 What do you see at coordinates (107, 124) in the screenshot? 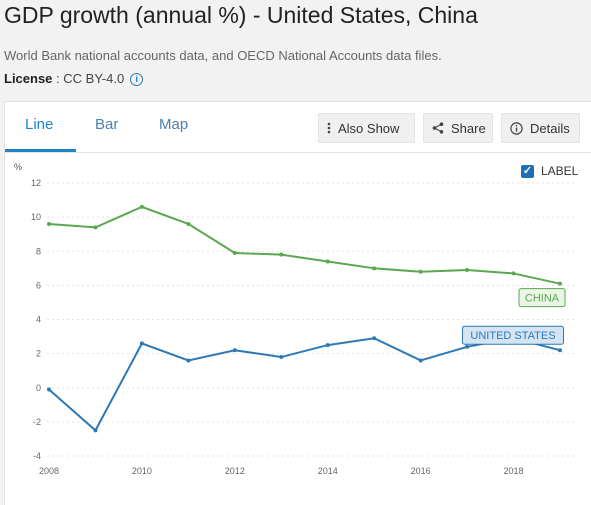
I see `tab-bar-chart: Bar` at bounding box center [107, 124].